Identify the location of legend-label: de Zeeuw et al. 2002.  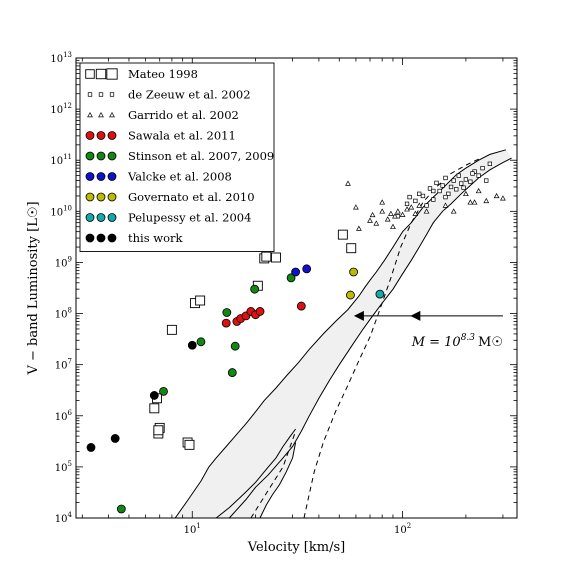
(189, 95).